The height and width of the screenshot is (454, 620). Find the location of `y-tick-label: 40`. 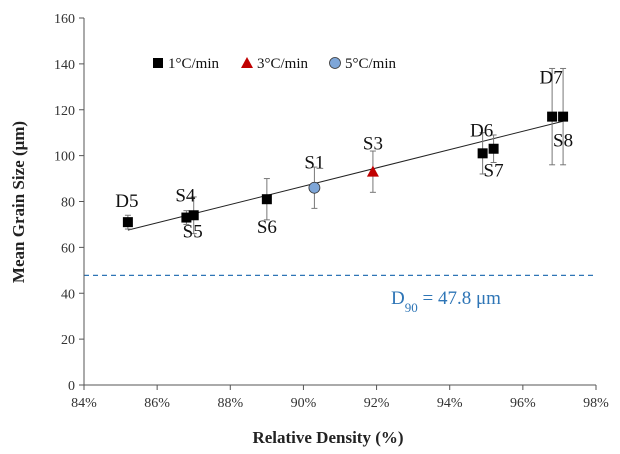

y-tick-label: 40 is located at coordinates (68, 294).